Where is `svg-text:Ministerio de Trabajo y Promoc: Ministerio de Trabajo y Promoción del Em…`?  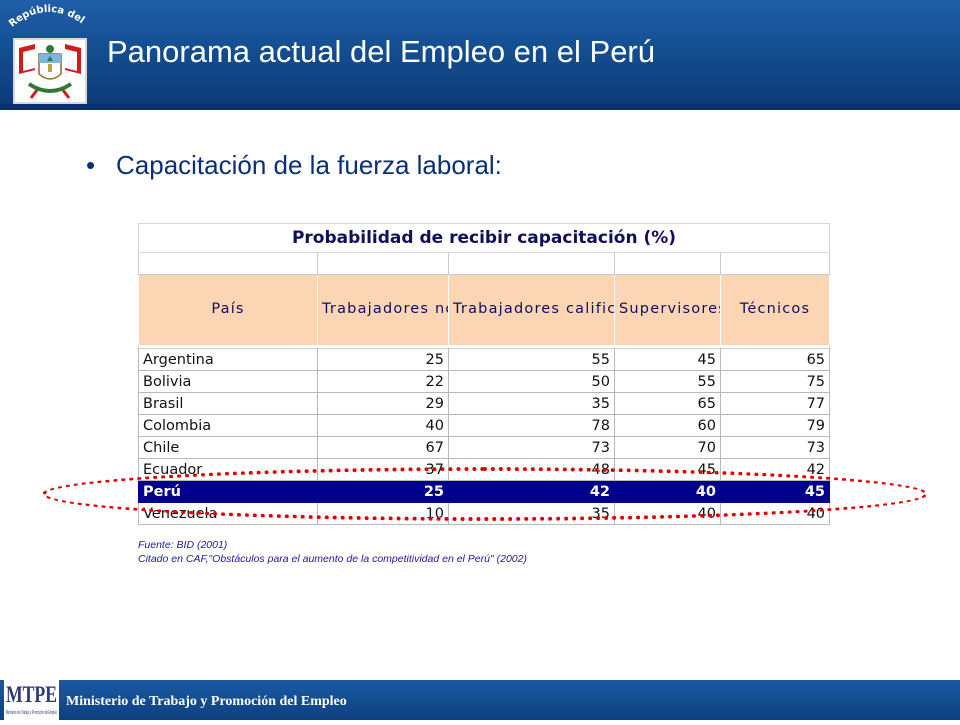
svg-text:Ministerio de Trabajo y Promoc: Ministerio de Trabajo y Promoción del Em… is located at coordinates (31, 713).